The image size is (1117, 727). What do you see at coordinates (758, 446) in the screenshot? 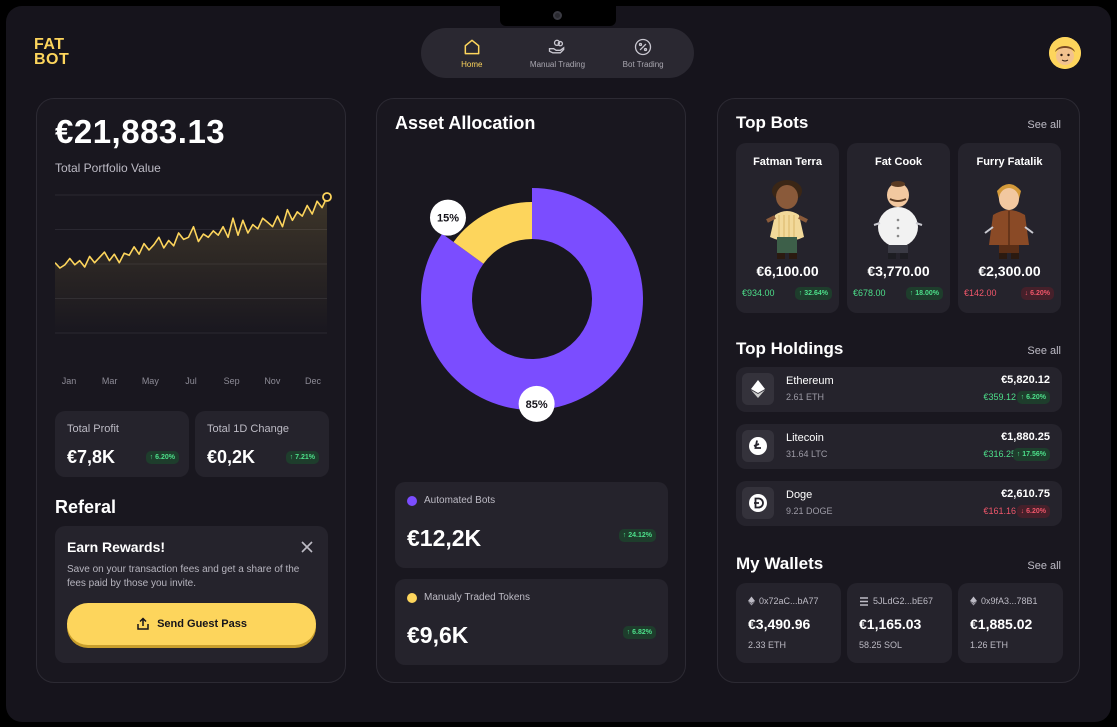
I see `litecoin-icon` at bounding box center [758, 446].